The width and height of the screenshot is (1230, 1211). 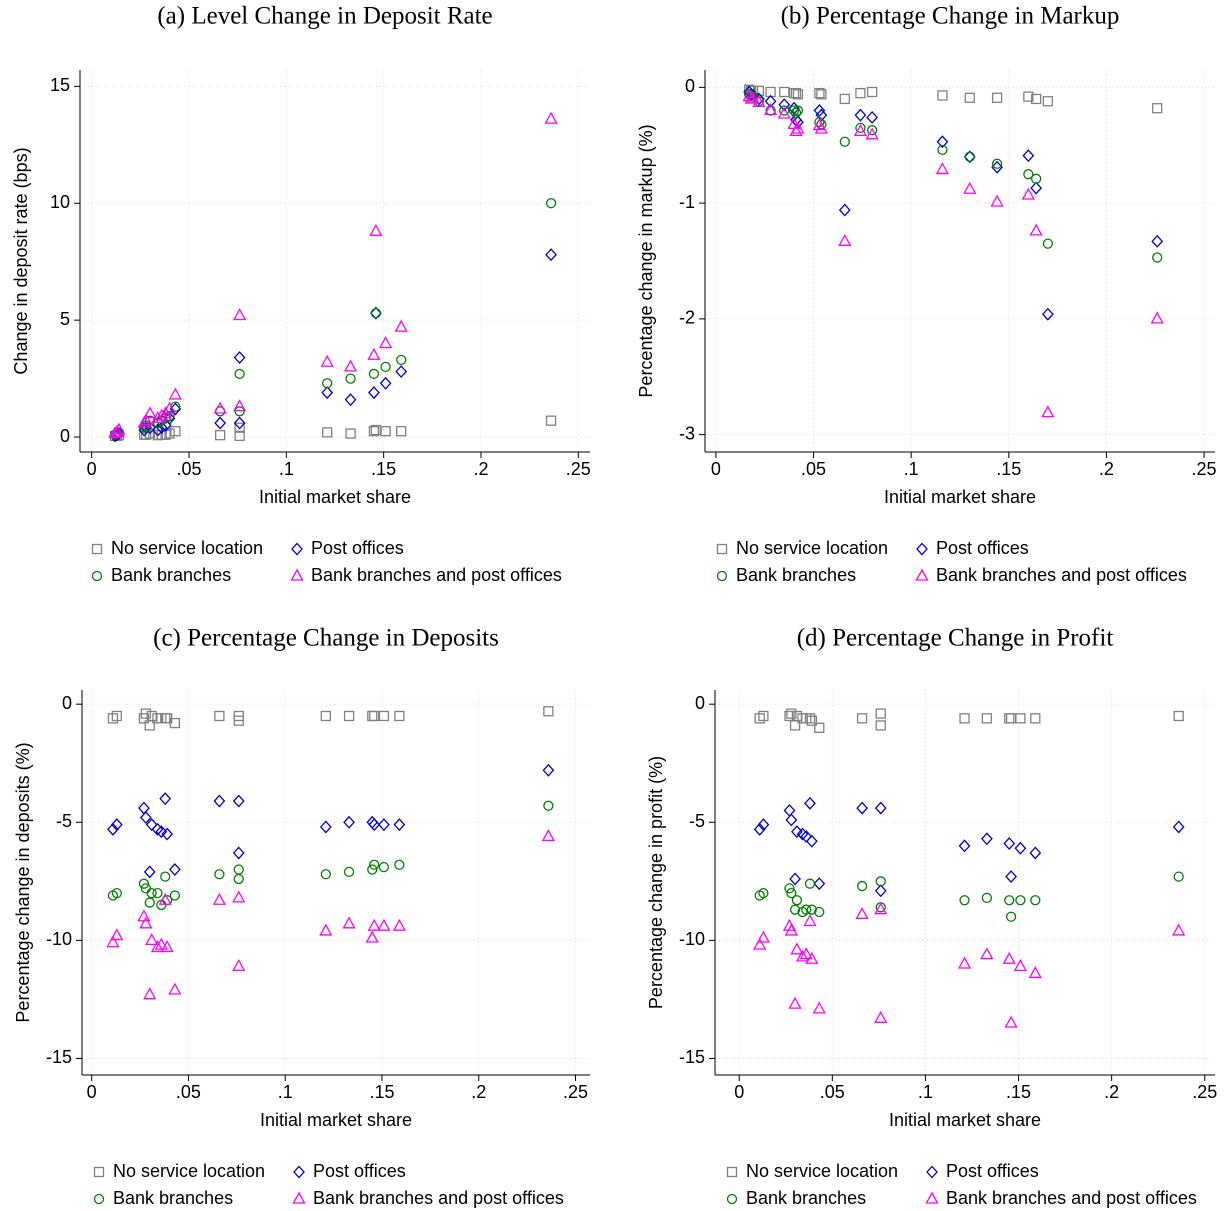 What do you see at coordinates (687, 202) in the screenshot?
I see `y-tick-label: -1` at bounding box center [687, 202].